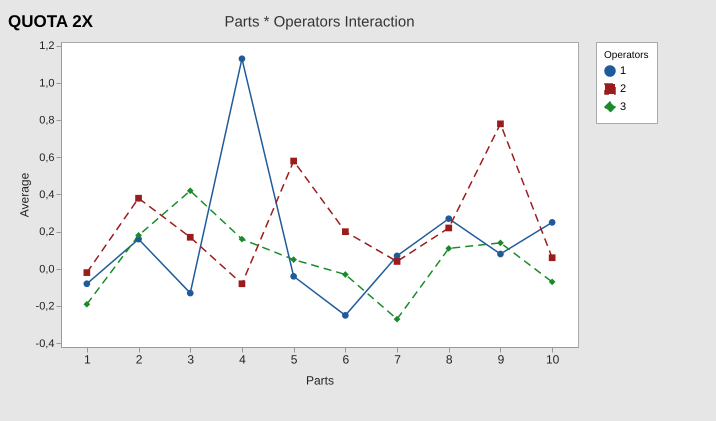  What do you see at coordinates (25, 195) in the screenshot?
I see `y-axis-title: Average` at bounding box center [25, 195].